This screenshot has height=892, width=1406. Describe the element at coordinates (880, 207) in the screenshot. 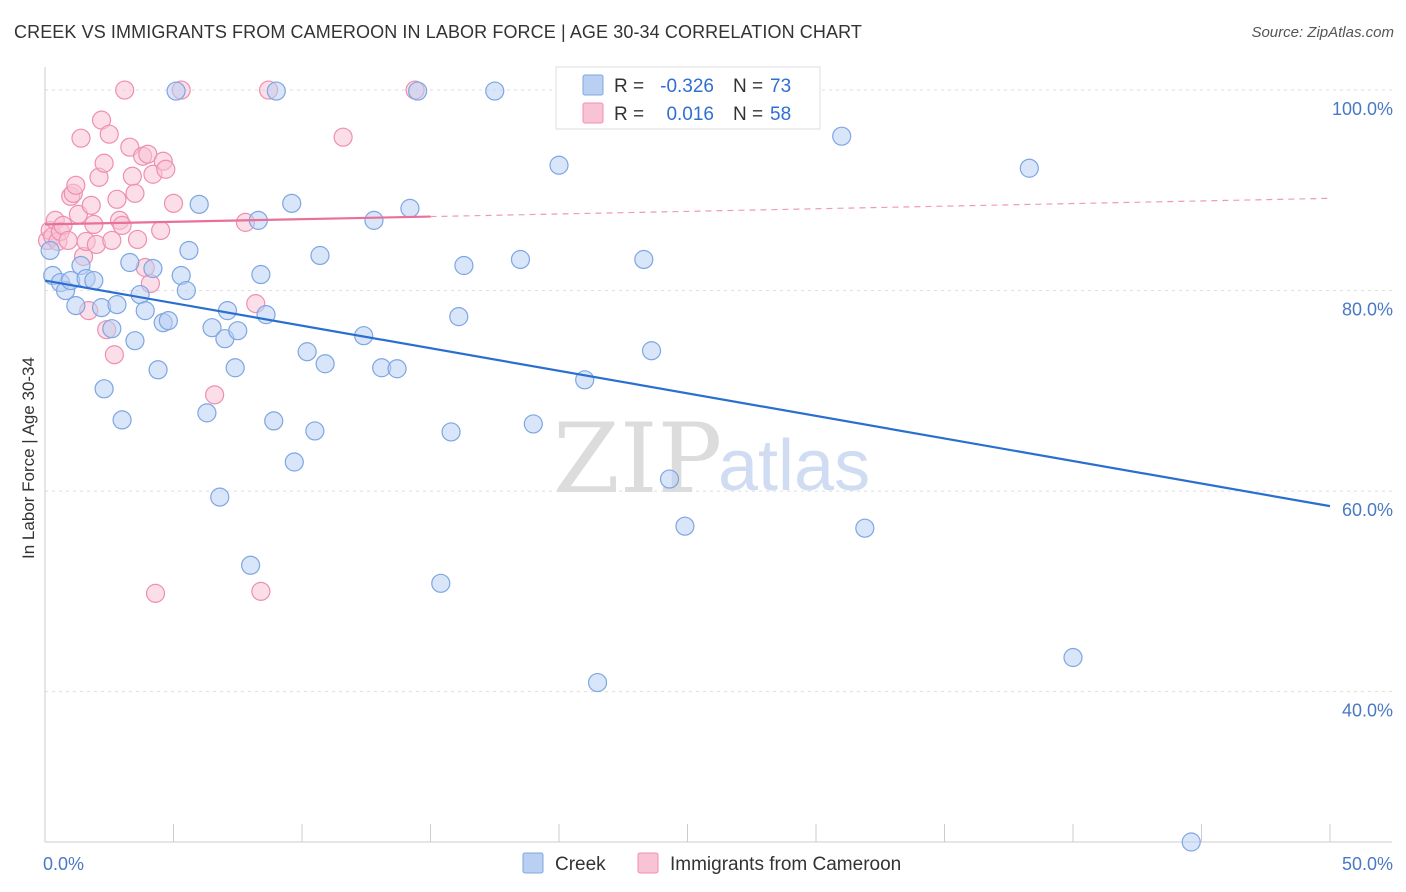

I see `cameroon-trend-line-extension` at that location.